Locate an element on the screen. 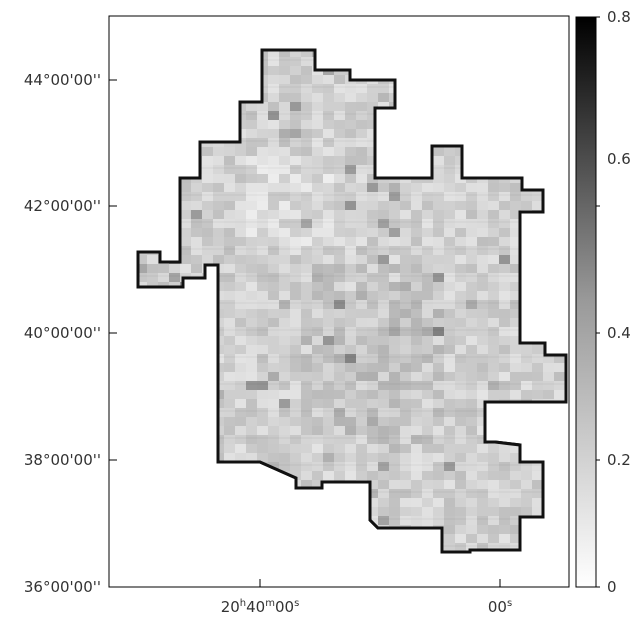 The image size is (635, 619). colorbar-tick-label: 0 is located at coordinates (612, 587).